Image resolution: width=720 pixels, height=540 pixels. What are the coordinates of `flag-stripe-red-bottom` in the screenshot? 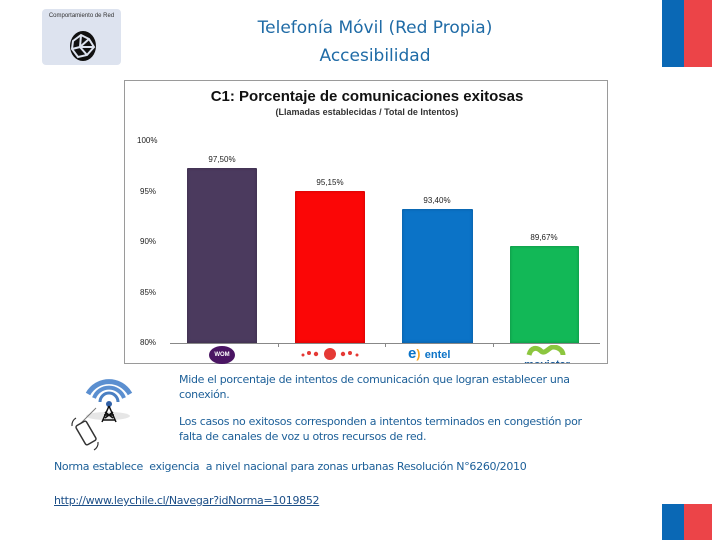 It's located at (698, 522).